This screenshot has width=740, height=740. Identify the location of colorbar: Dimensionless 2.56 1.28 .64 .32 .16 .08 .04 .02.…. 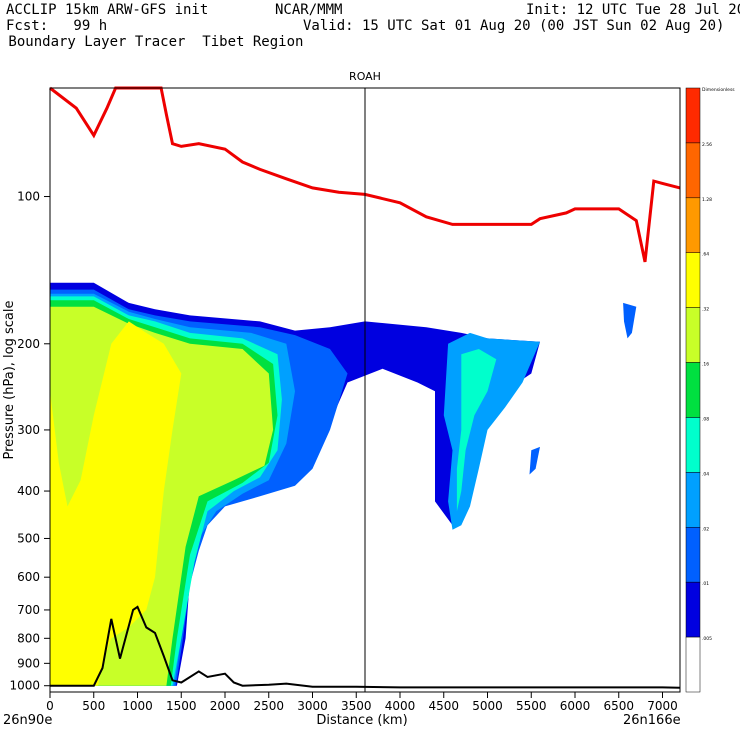
(710, 390).